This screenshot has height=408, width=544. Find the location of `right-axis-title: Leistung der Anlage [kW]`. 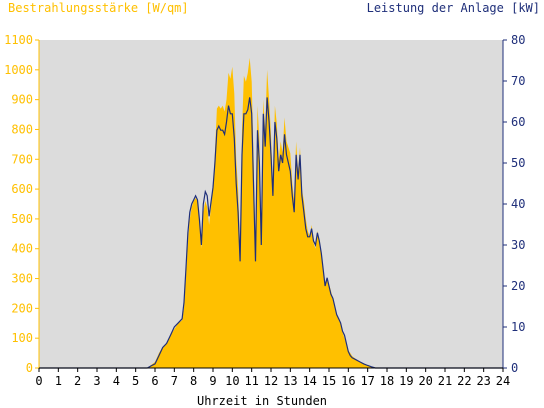

right-axis-title: Leistung der Anlage [kW] is located at coordinates (453, 8).